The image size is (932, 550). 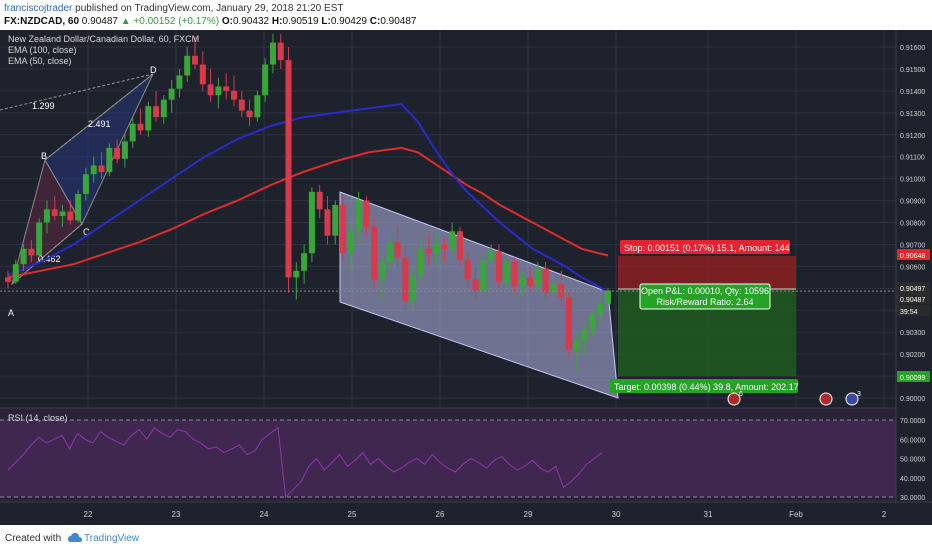 What do you see at coordinates (704, 386) in the screenshot?
I see `target-label-box` at bounding box center [704, 386].